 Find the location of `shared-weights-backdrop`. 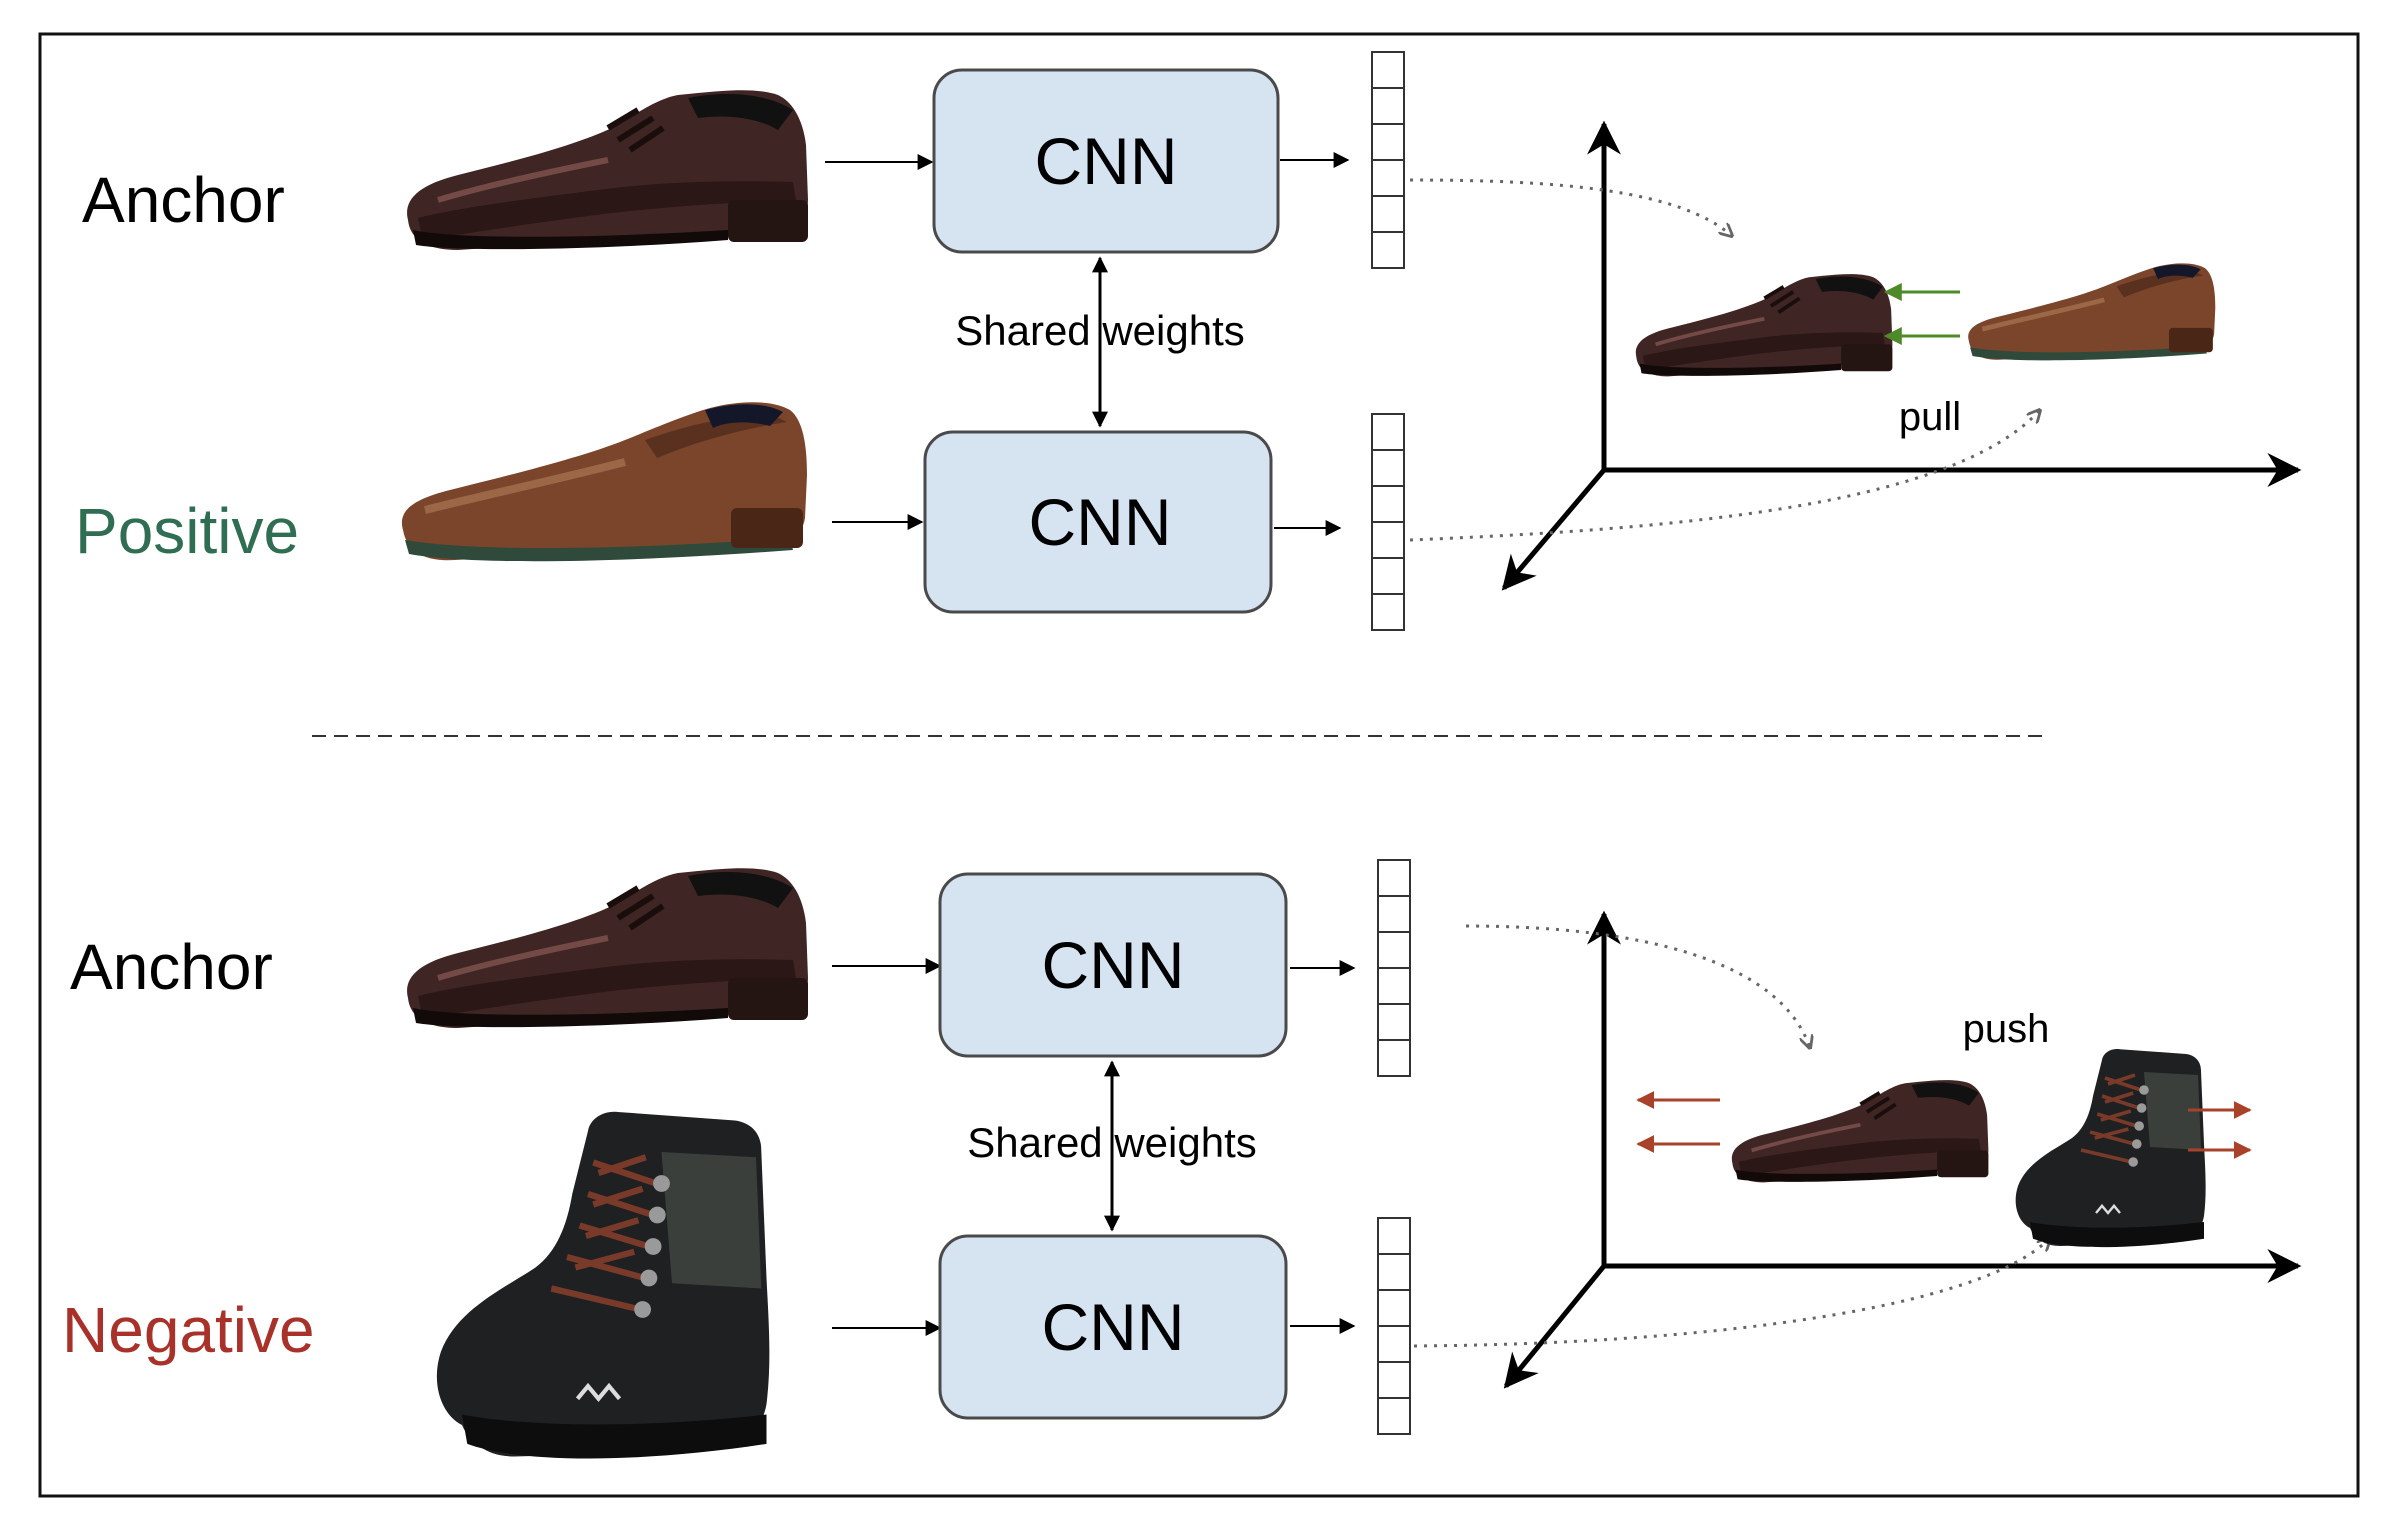

shared-weights-backdrop is located at coordinates (1102, 331).